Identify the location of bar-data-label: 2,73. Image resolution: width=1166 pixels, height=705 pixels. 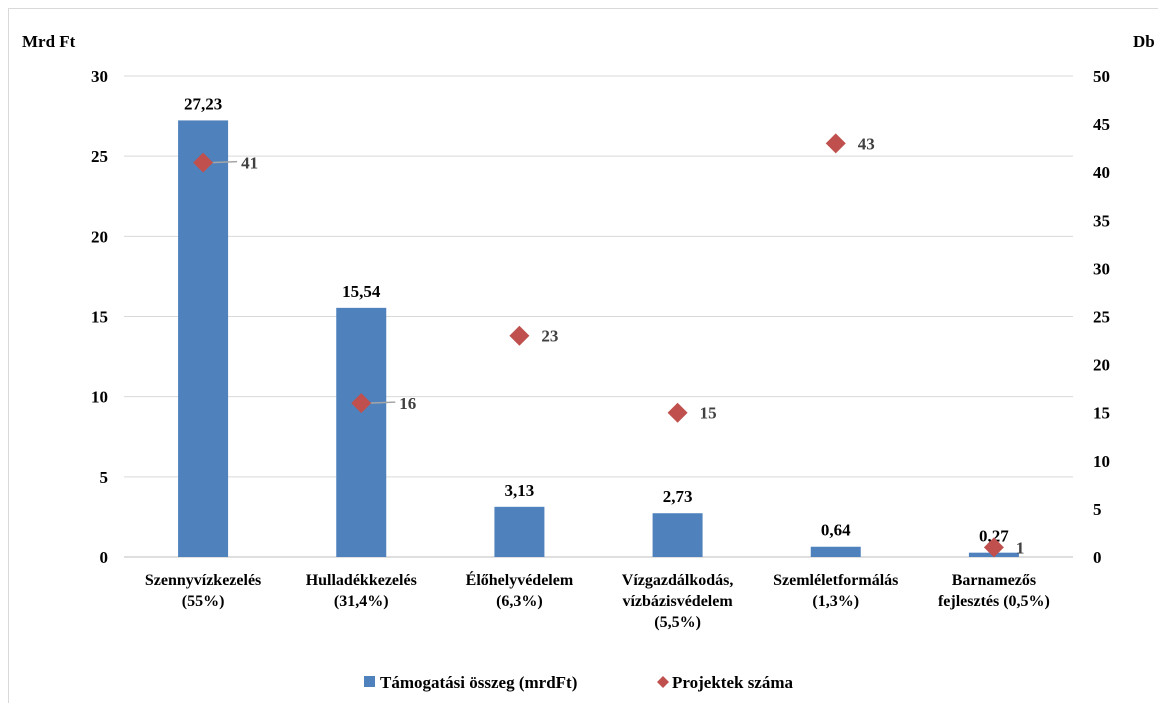
(678, 496).